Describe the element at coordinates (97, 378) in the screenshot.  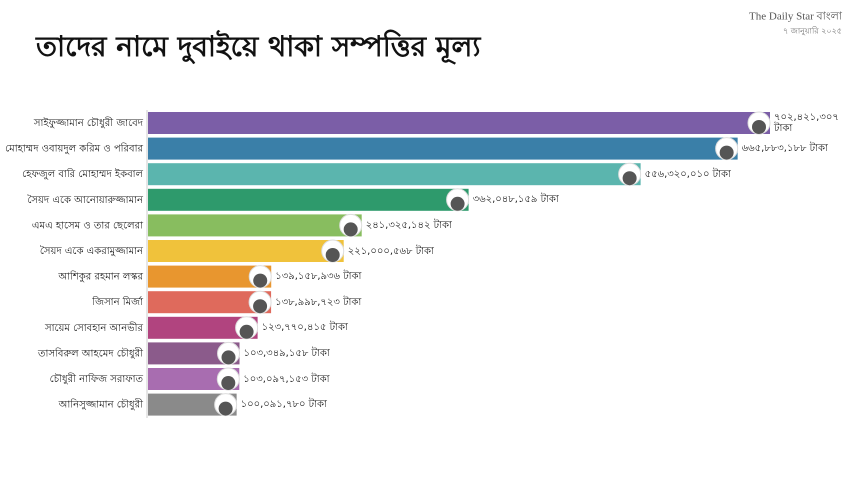
I see `category-label: চৌধুরী নাফিজ সরাফাত` at that location.